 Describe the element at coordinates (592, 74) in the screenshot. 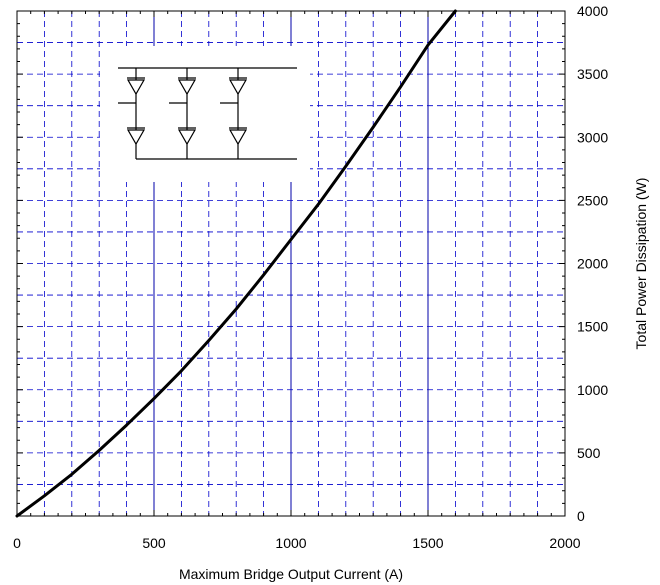

I see `y-tick-label: 3500` at that location.